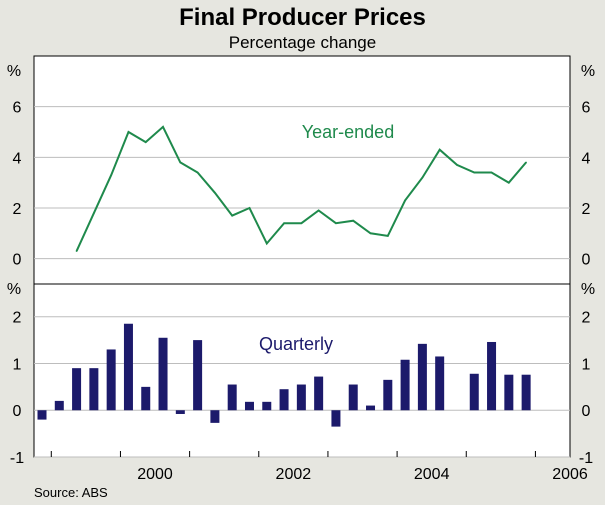  I want to click on year-ended-label: Year-ended, so click(348, 132).